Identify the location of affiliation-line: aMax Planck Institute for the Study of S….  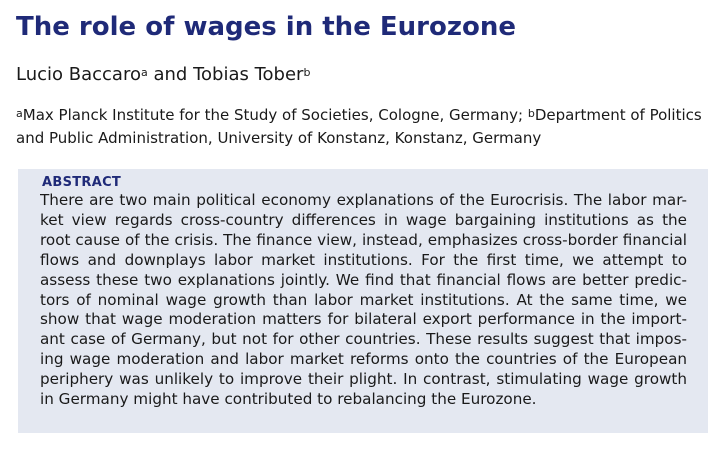
(361, 115).